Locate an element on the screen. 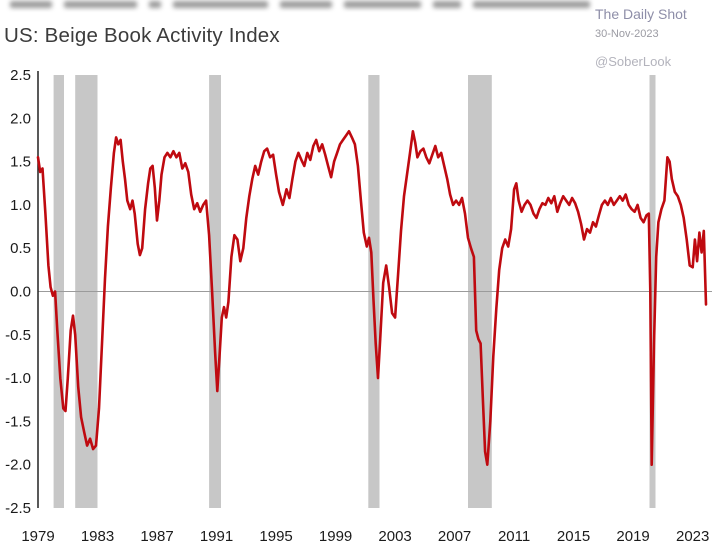  x-tick-label: 1983 is located at coordinates (97, 536).